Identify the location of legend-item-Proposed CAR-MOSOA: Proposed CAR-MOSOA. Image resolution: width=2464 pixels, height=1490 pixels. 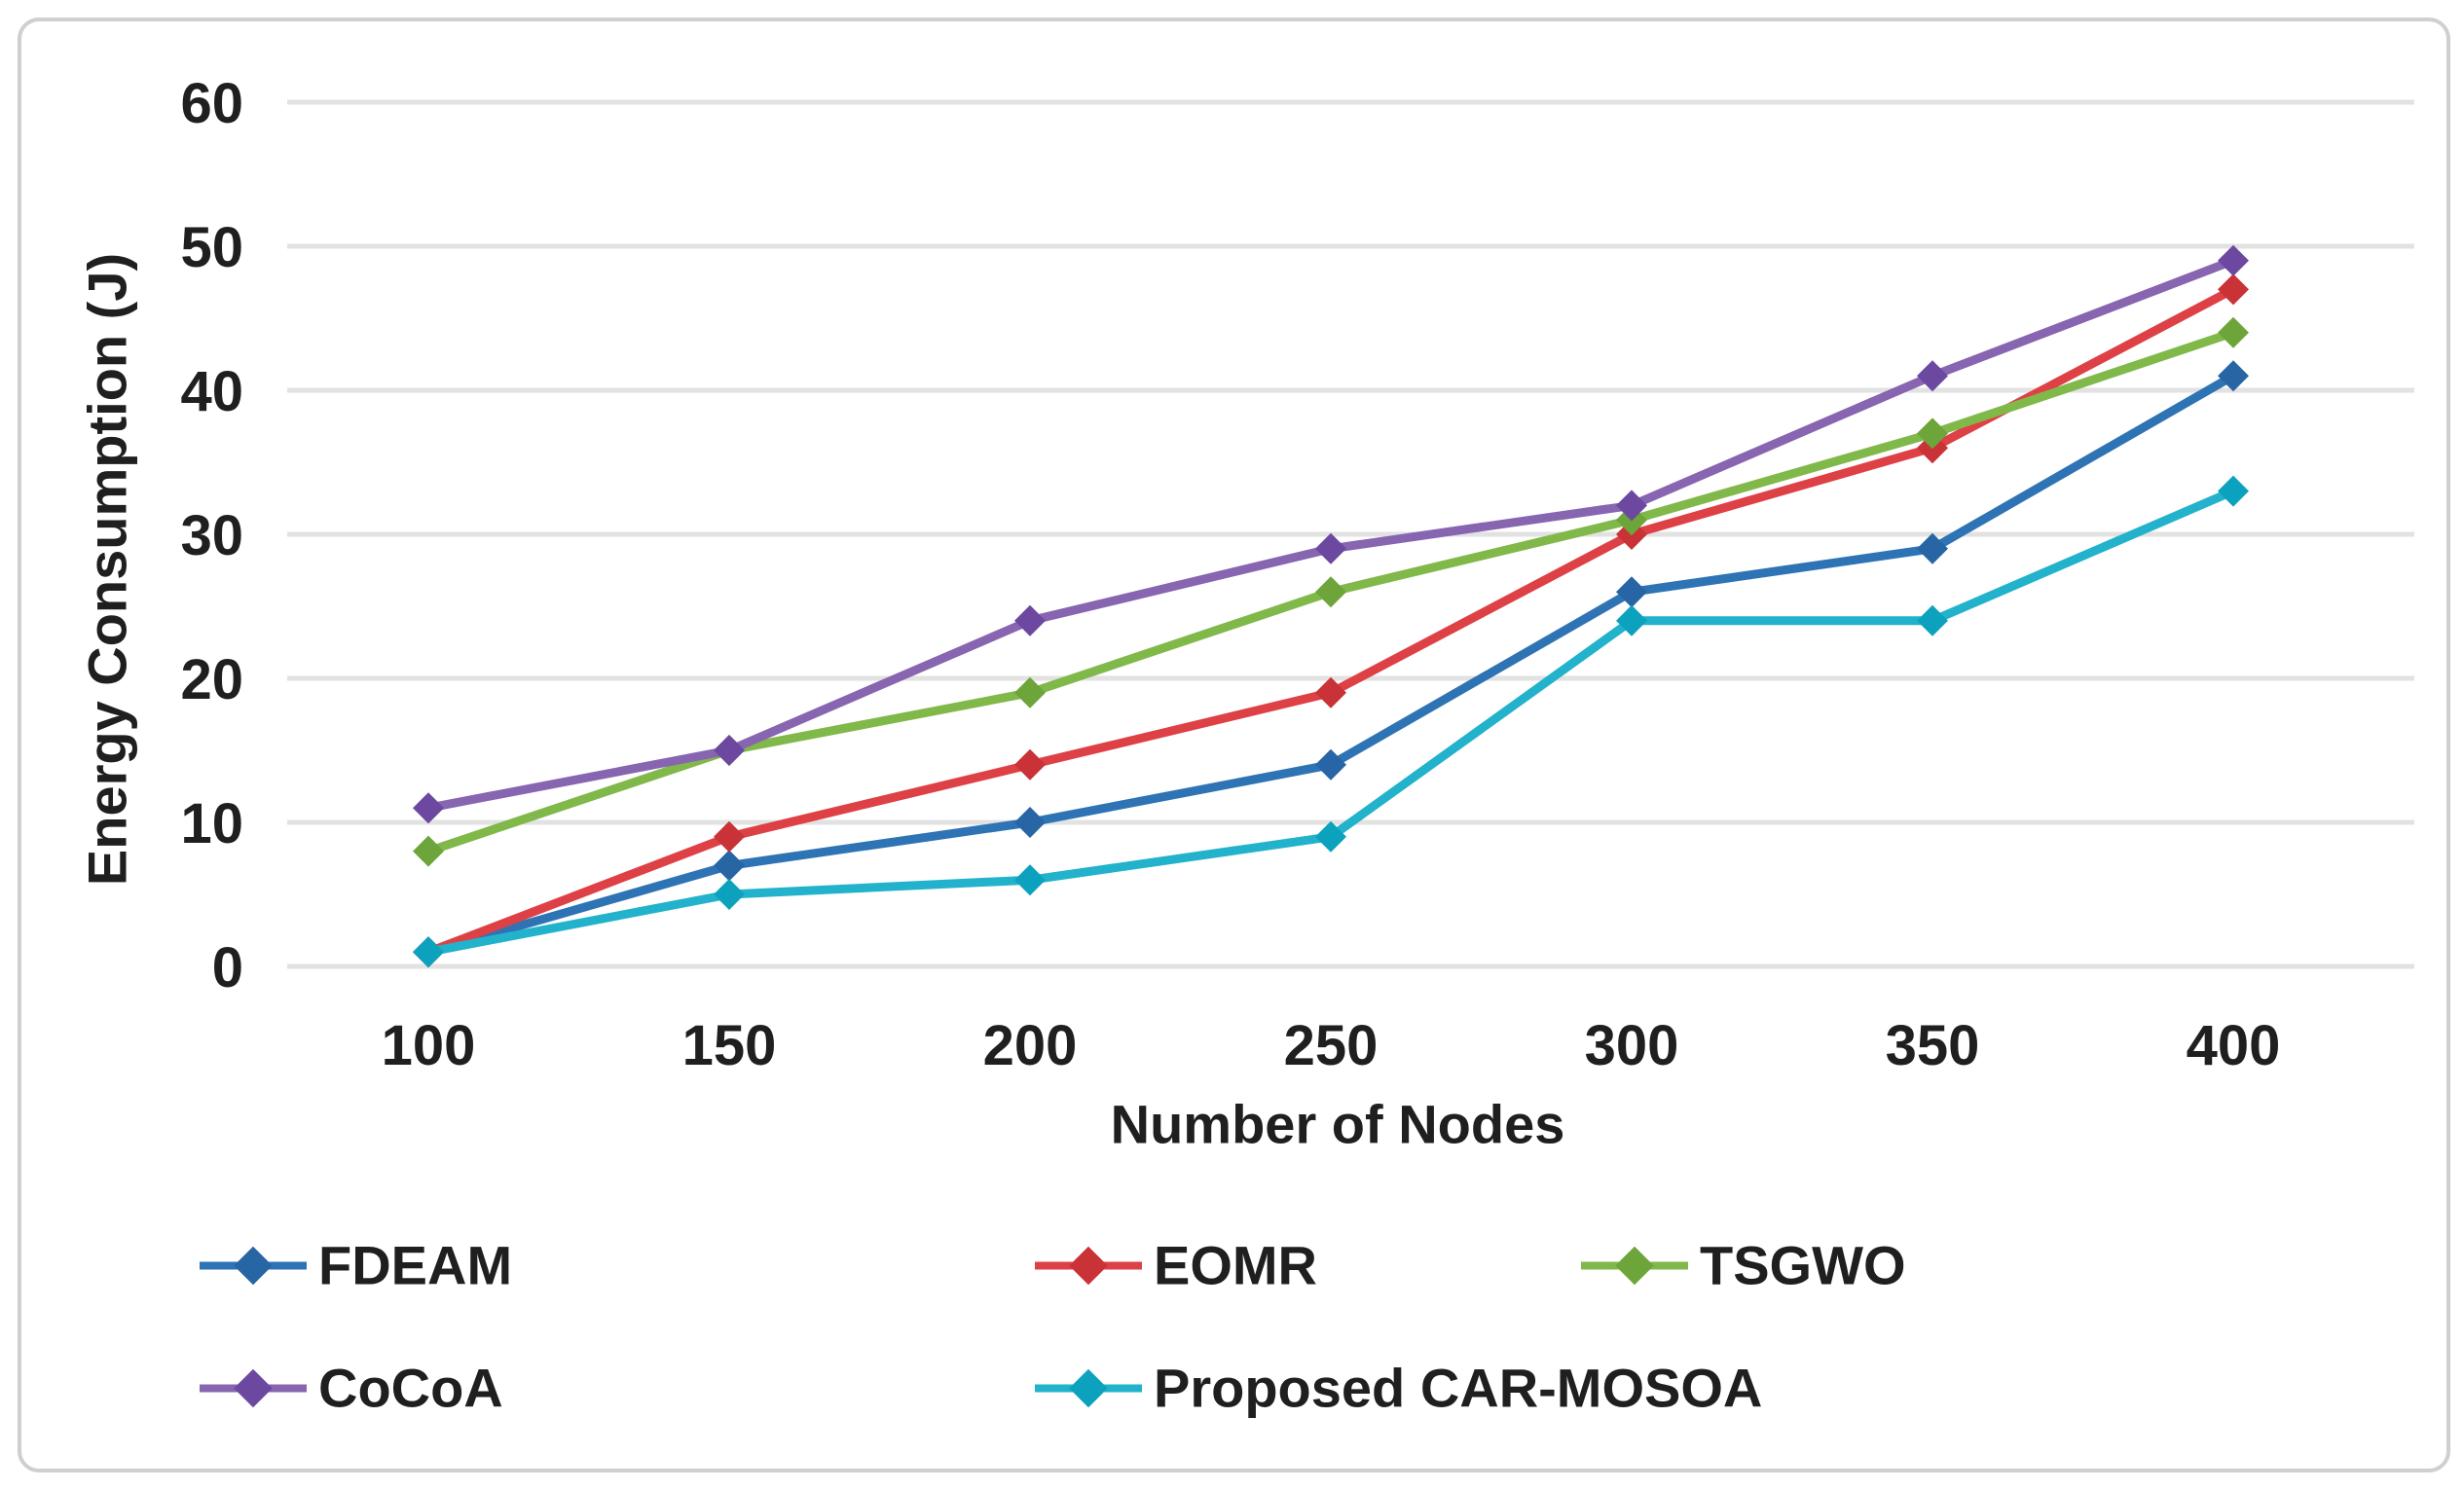
(1399, 1389).